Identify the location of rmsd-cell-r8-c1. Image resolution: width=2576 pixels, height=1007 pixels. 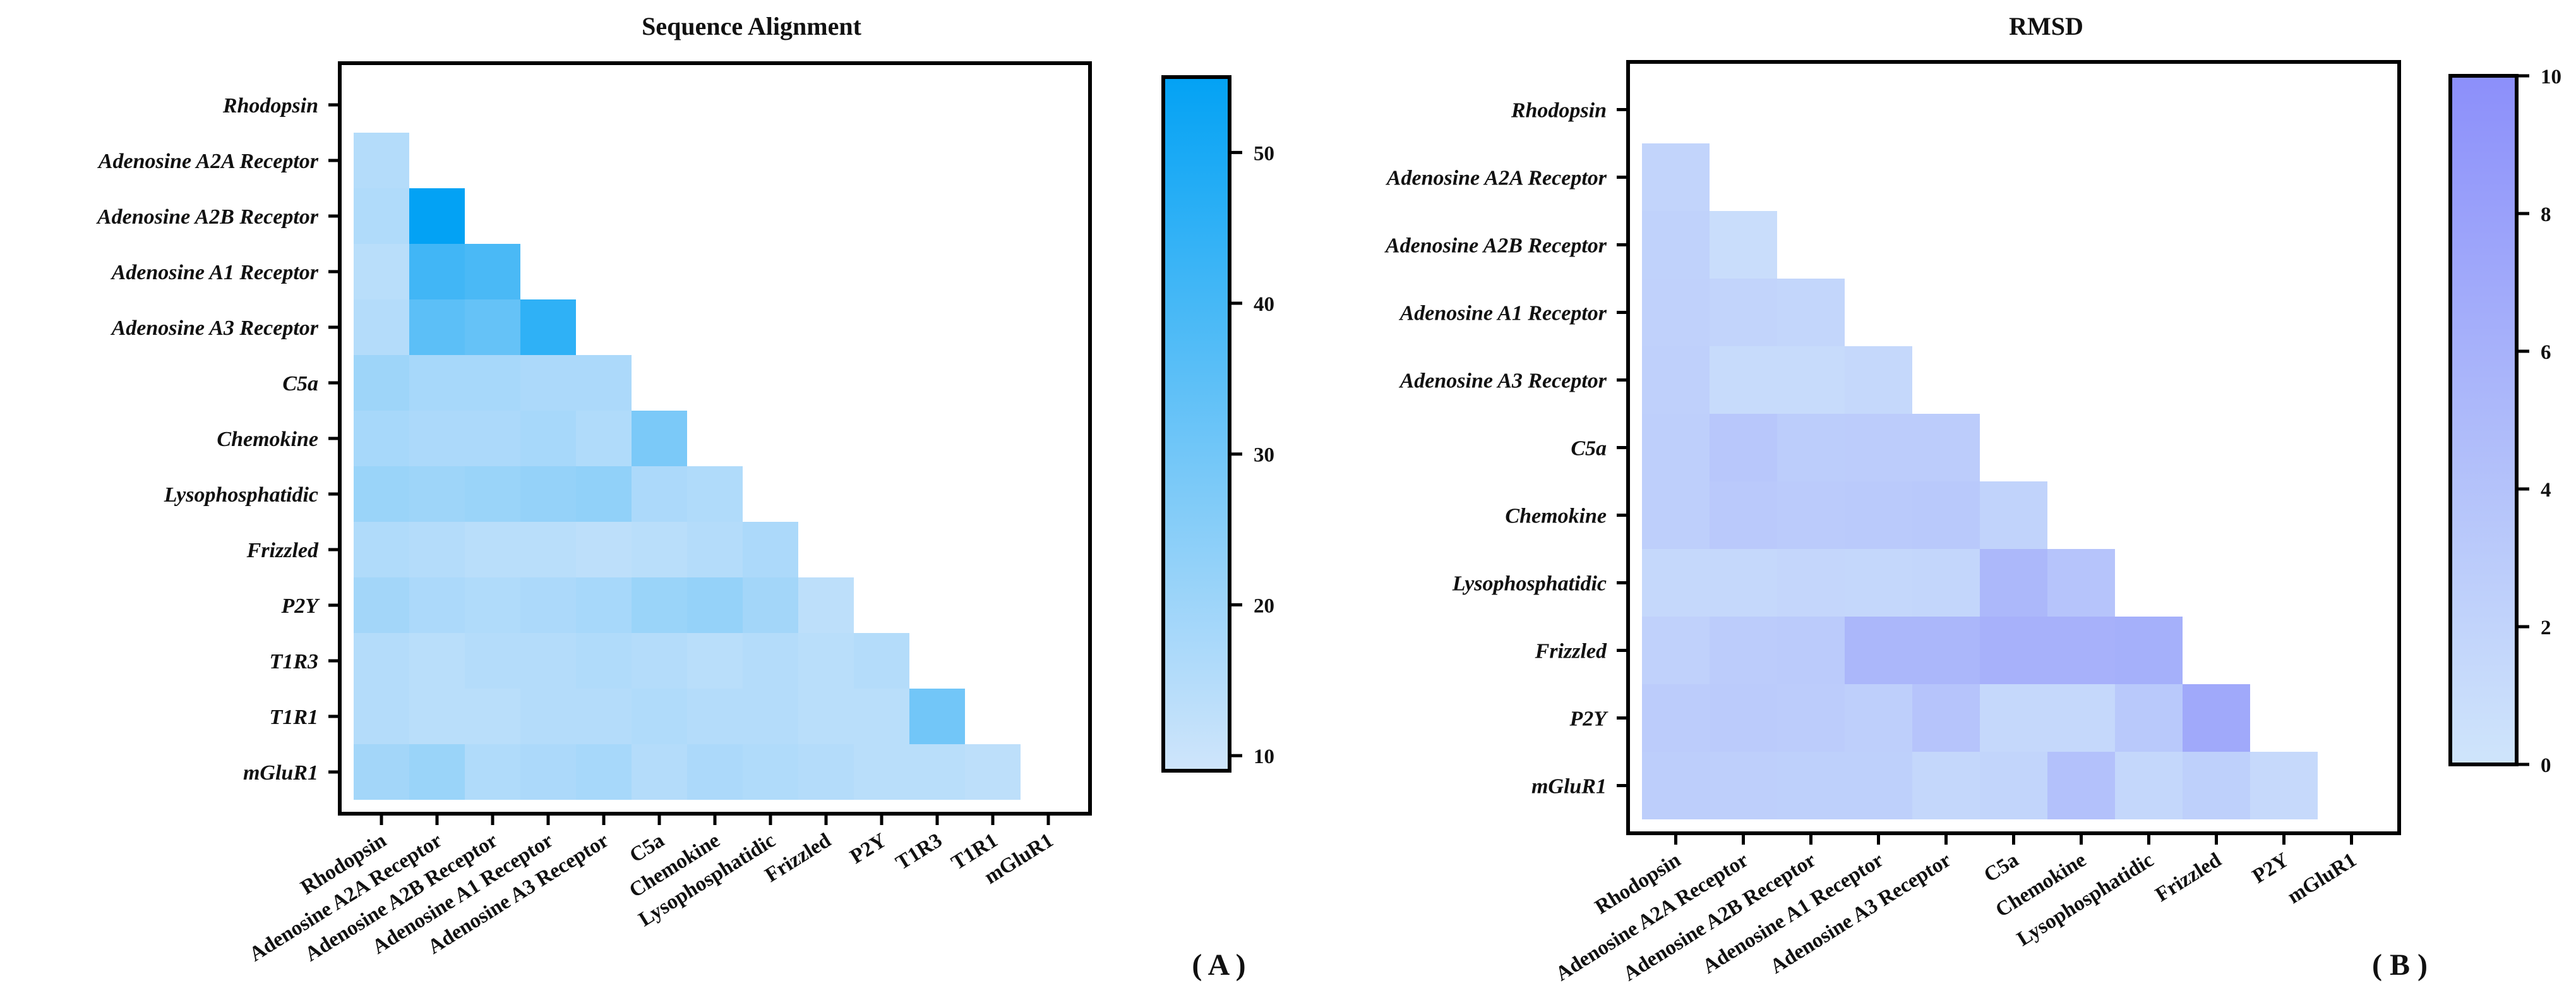
(1743, 651).